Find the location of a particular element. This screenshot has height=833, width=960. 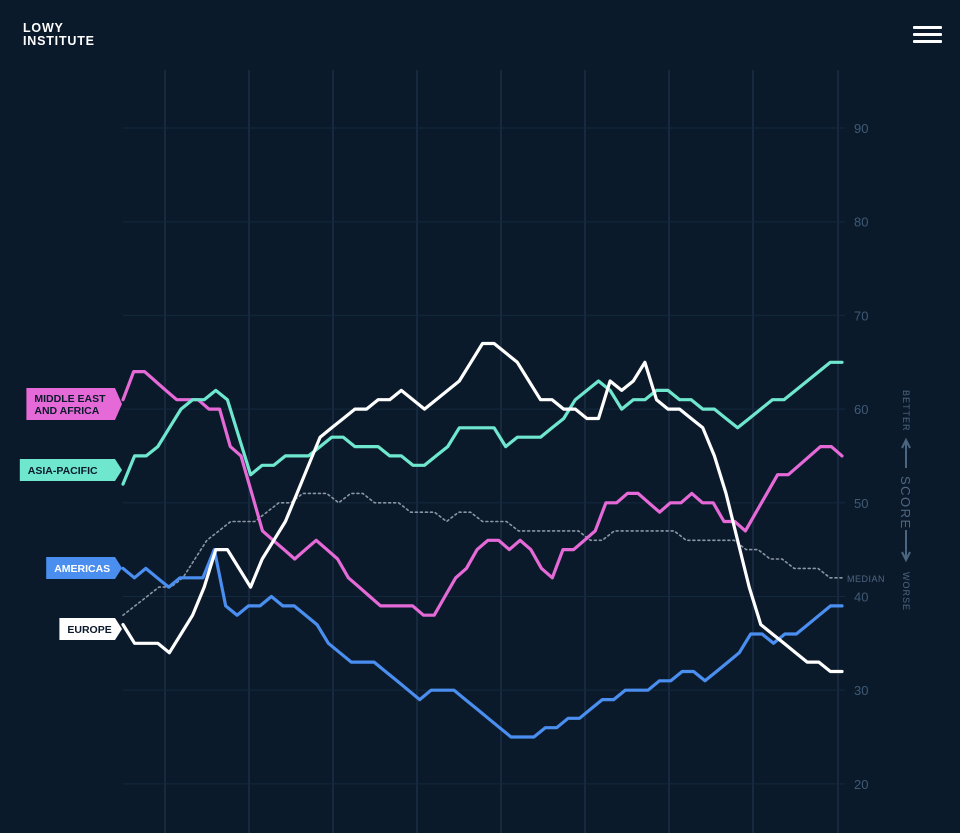

series-tag-asia-pacific: ASIA-PACIFIC is located at coordinates (70, 470).